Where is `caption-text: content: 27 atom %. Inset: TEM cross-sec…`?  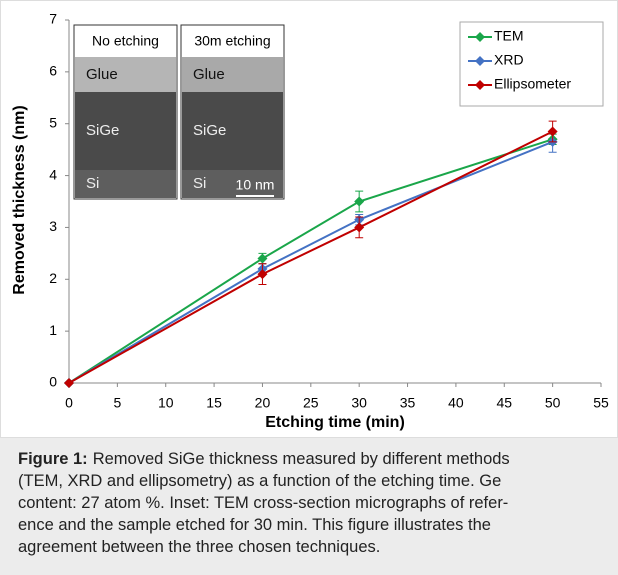
caption-text: content: 27 atom %. Inset: TEM cross-sec… is located at coordinates (263, 503).